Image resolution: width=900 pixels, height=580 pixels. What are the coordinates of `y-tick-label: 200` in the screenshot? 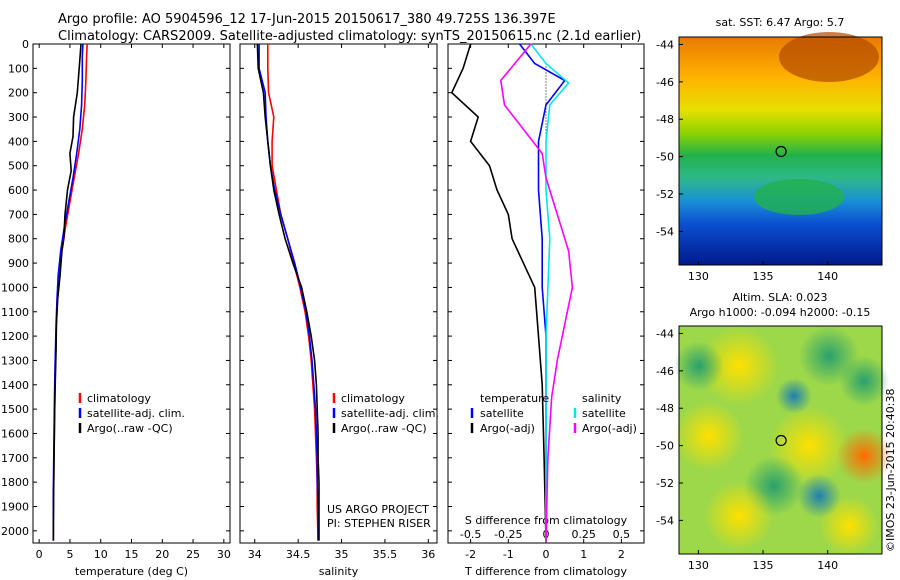 It's located at (18, 93).